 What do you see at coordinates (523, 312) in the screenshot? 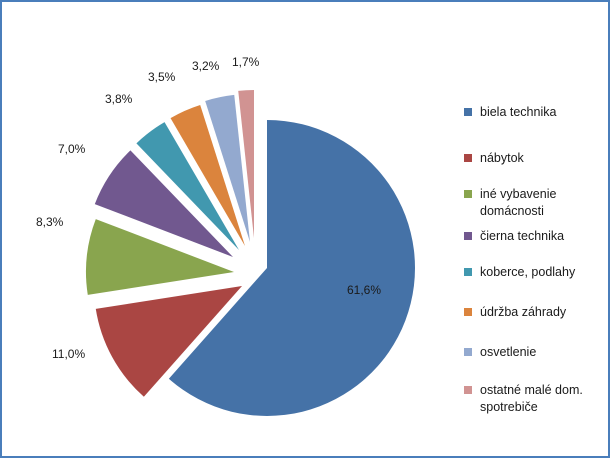
I see `legend-label: údržba záhrady` at bounding box center [523, 312].